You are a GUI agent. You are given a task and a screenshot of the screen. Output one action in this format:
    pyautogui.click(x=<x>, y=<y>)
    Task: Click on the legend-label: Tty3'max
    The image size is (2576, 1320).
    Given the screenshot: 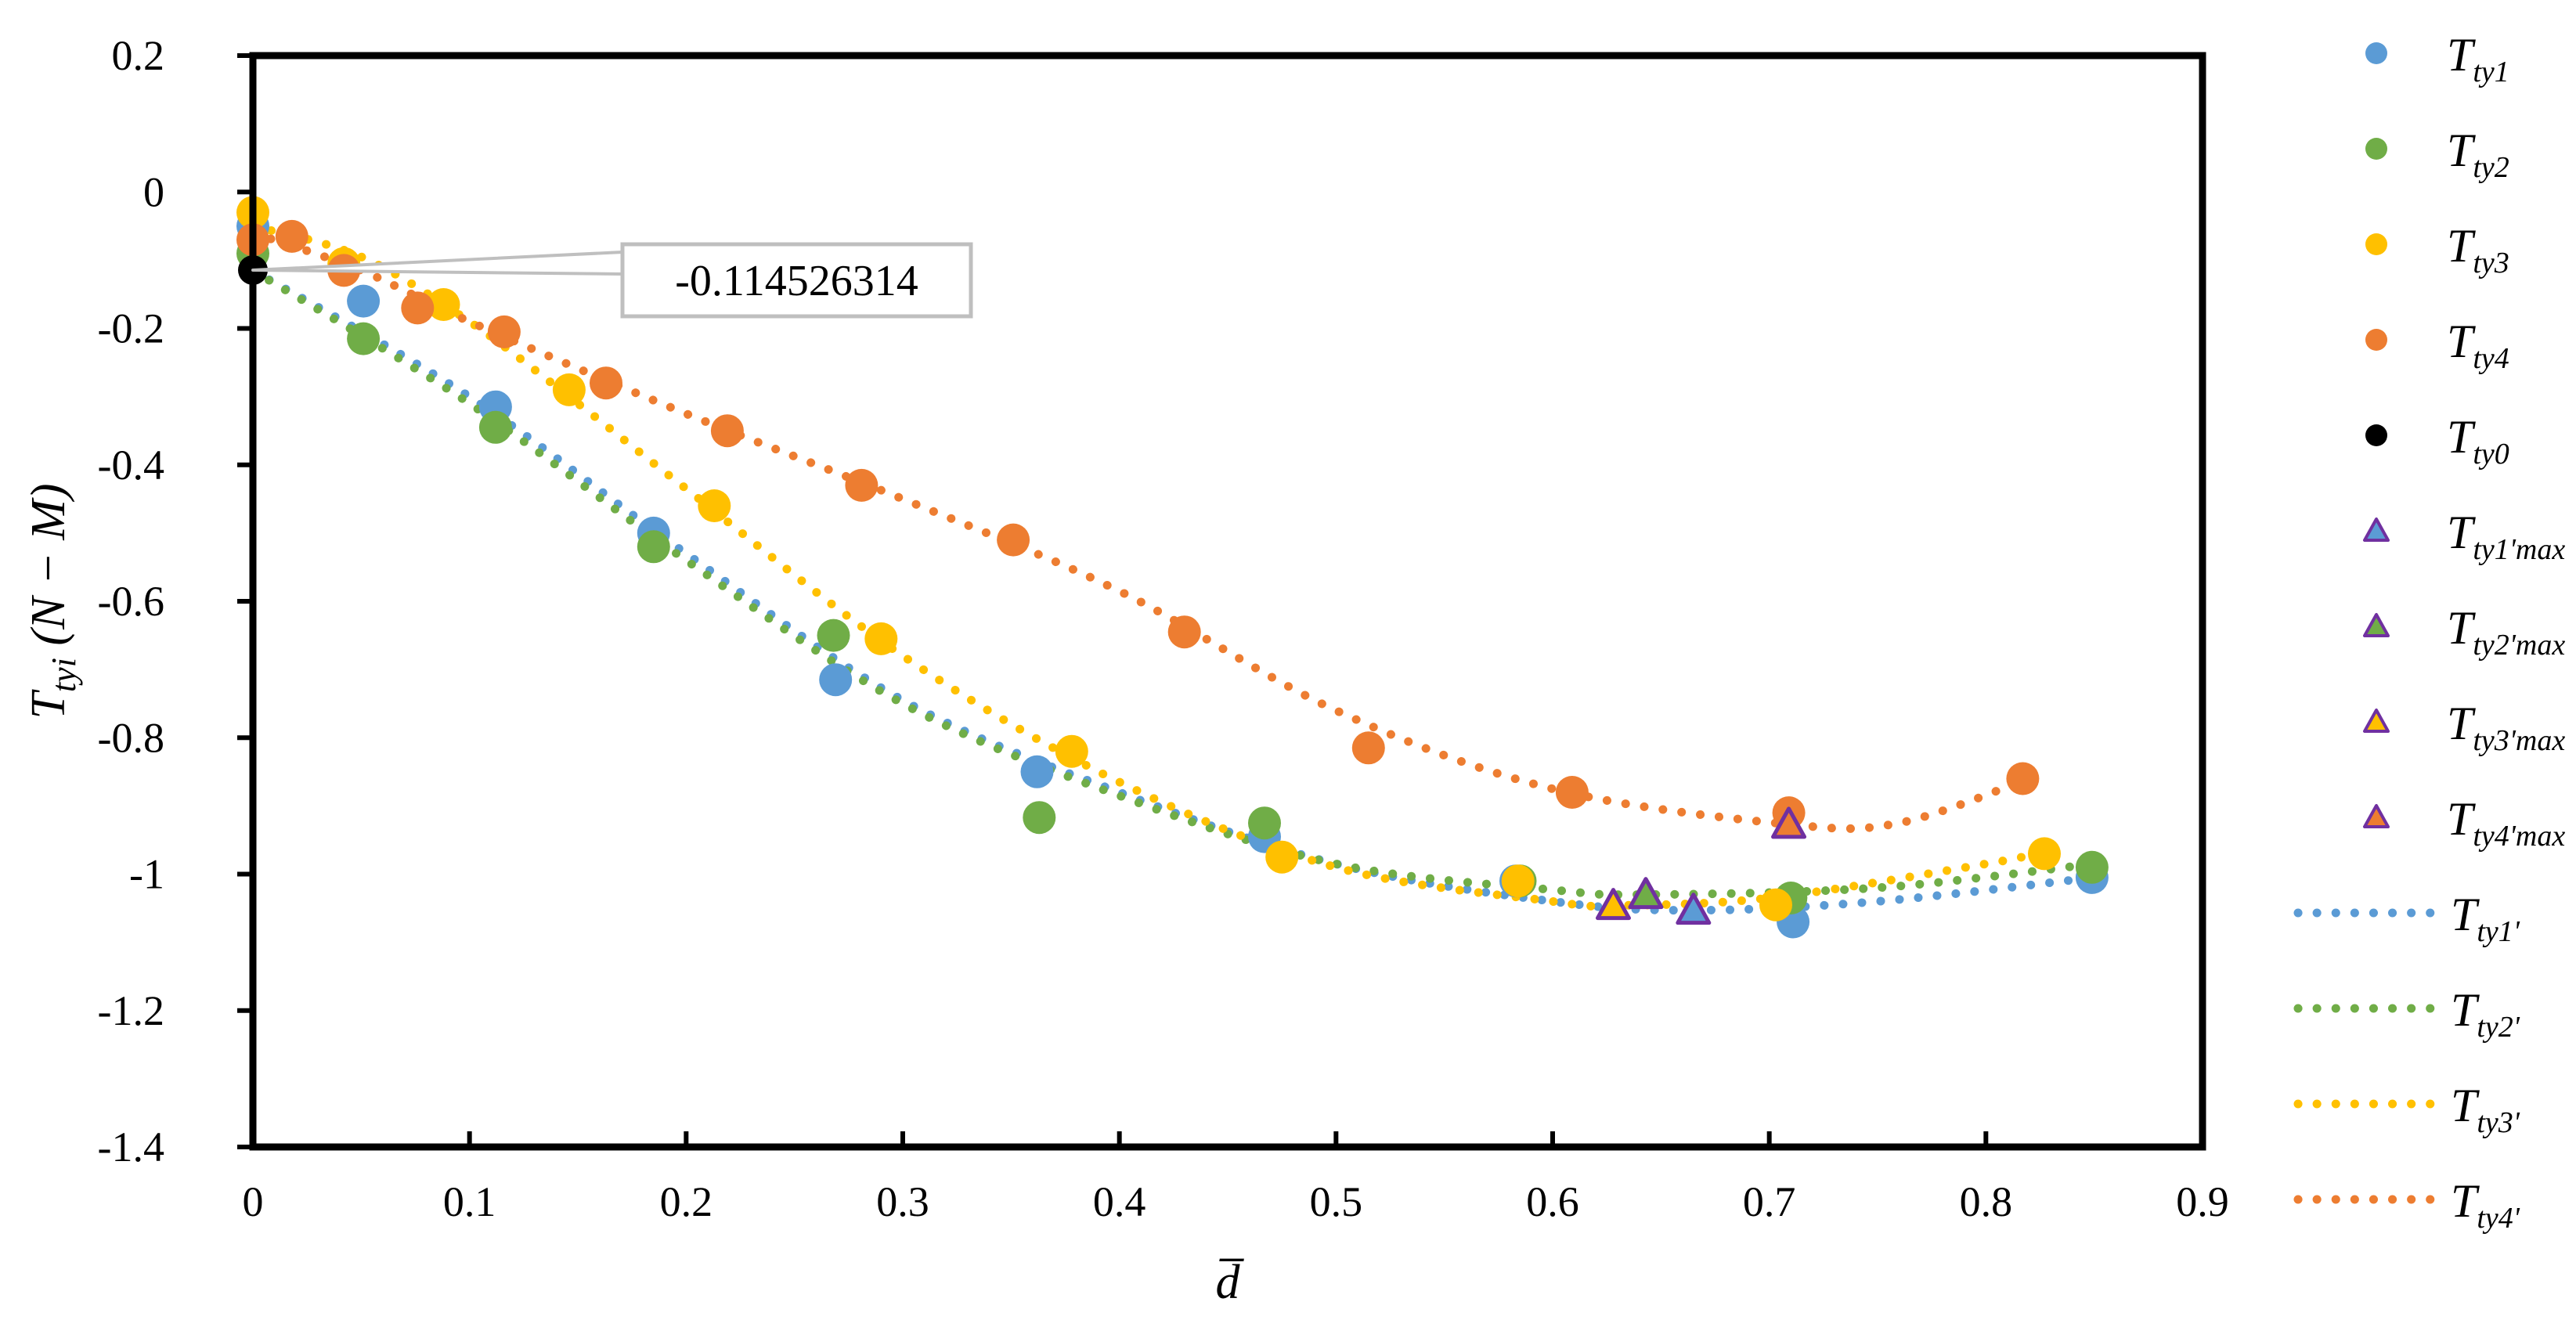 What is the action you would take?
    pyautogui.click(x=2506, y=727)
    